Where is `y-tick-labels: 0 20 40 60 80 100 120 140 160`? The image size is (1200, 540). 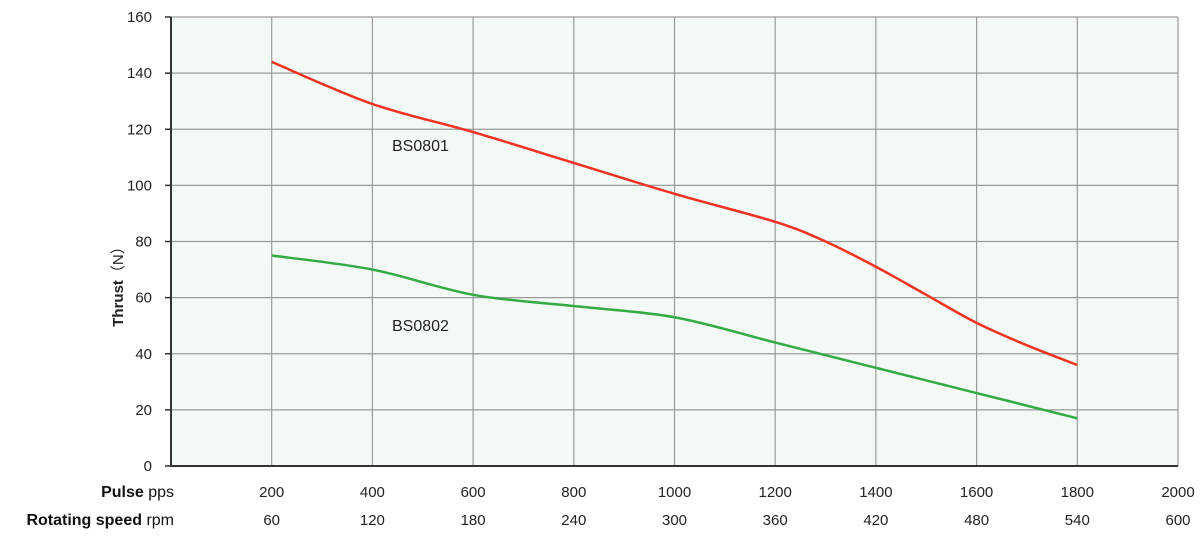 y-tick-labels: 0 20 40 60 80 100 120 140 160 is located at coordinates (139, 242).